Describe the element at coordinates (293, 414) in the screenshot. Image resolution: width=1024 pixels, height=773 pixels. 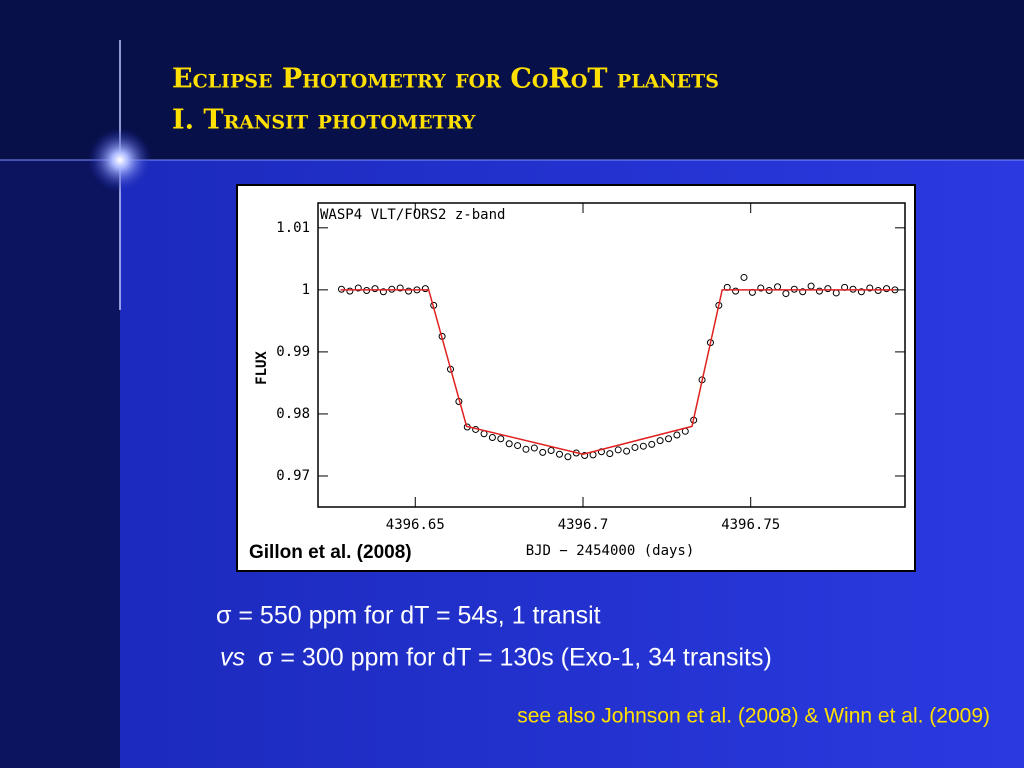
I see `y-tick-label: 0.98` at that location.